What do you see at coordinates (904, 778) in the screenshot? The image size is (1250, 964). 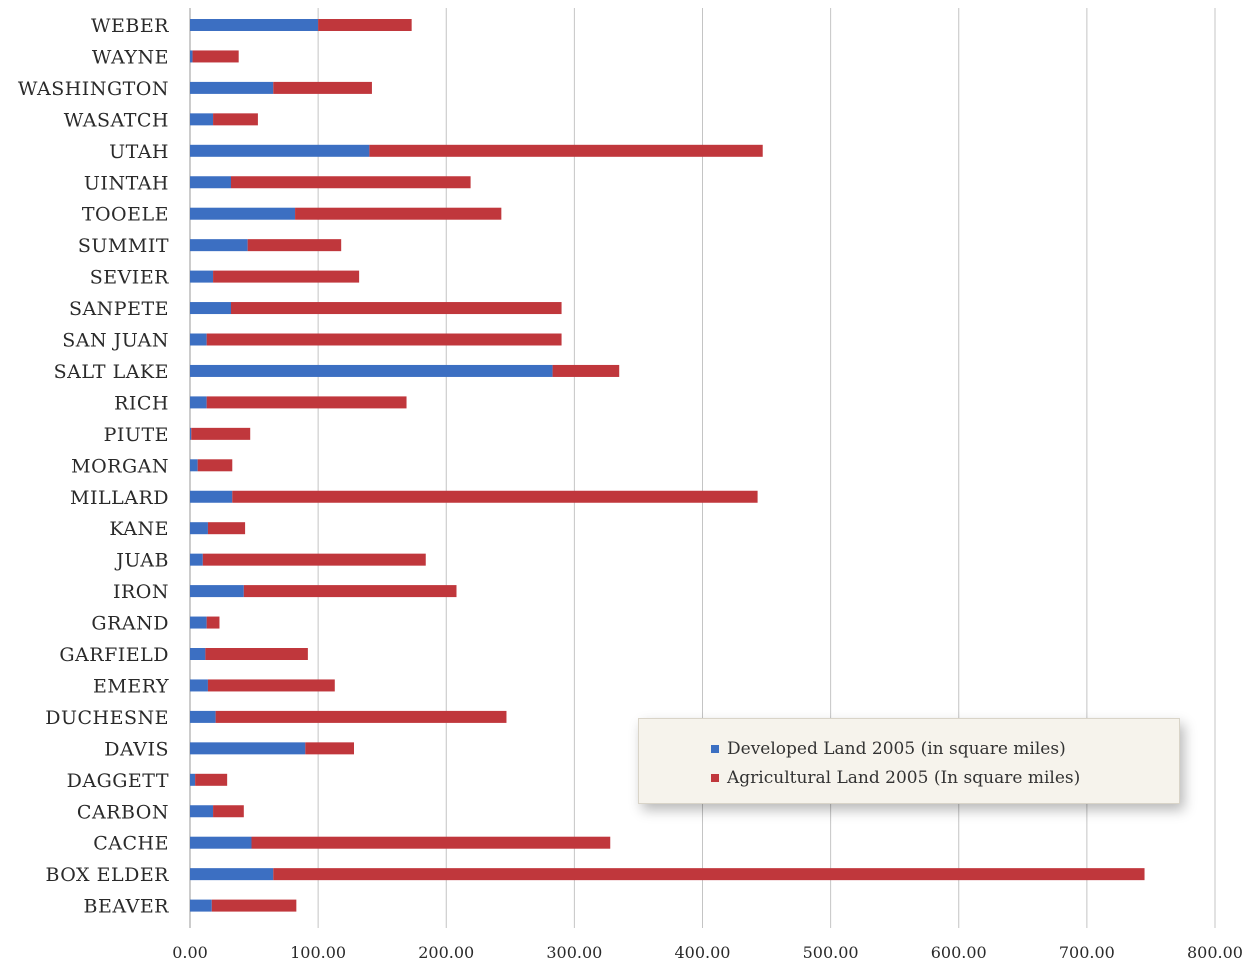 I see `legend-label-agricultural: Agricultural Land 2005 (In square miles)` at bounding box center [904, 778].